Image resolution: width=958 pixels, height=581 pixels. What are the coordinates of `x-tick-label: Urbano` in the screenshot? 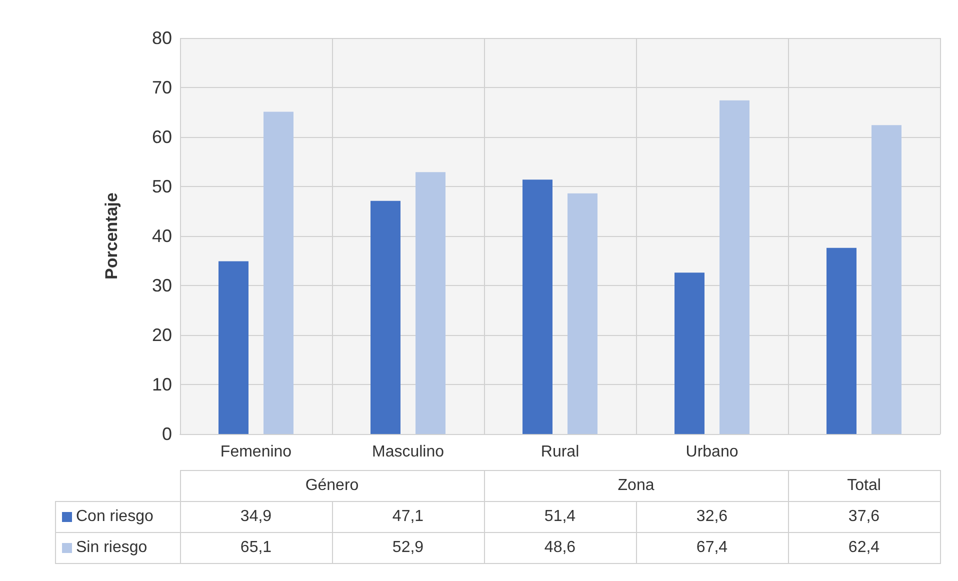 It's located at (712, 452).